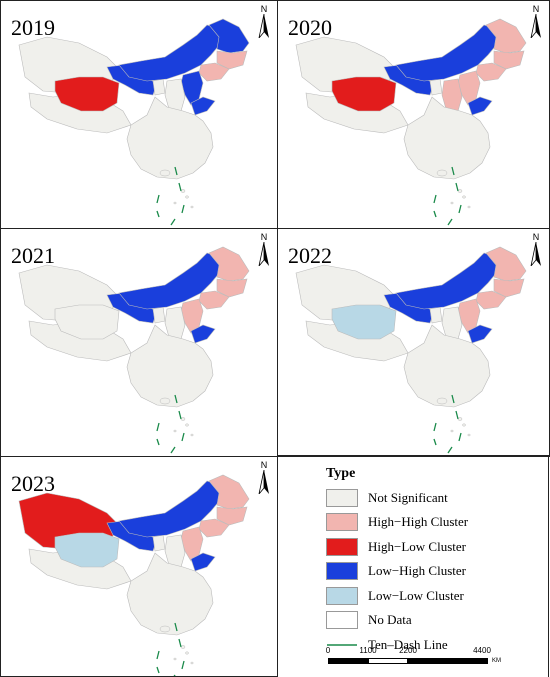 The width and height of the screenshot is (550, 677). Describe the element at coordinates (408, 497) in the screenshot. I see `legend-label: Not Significant` at that location.